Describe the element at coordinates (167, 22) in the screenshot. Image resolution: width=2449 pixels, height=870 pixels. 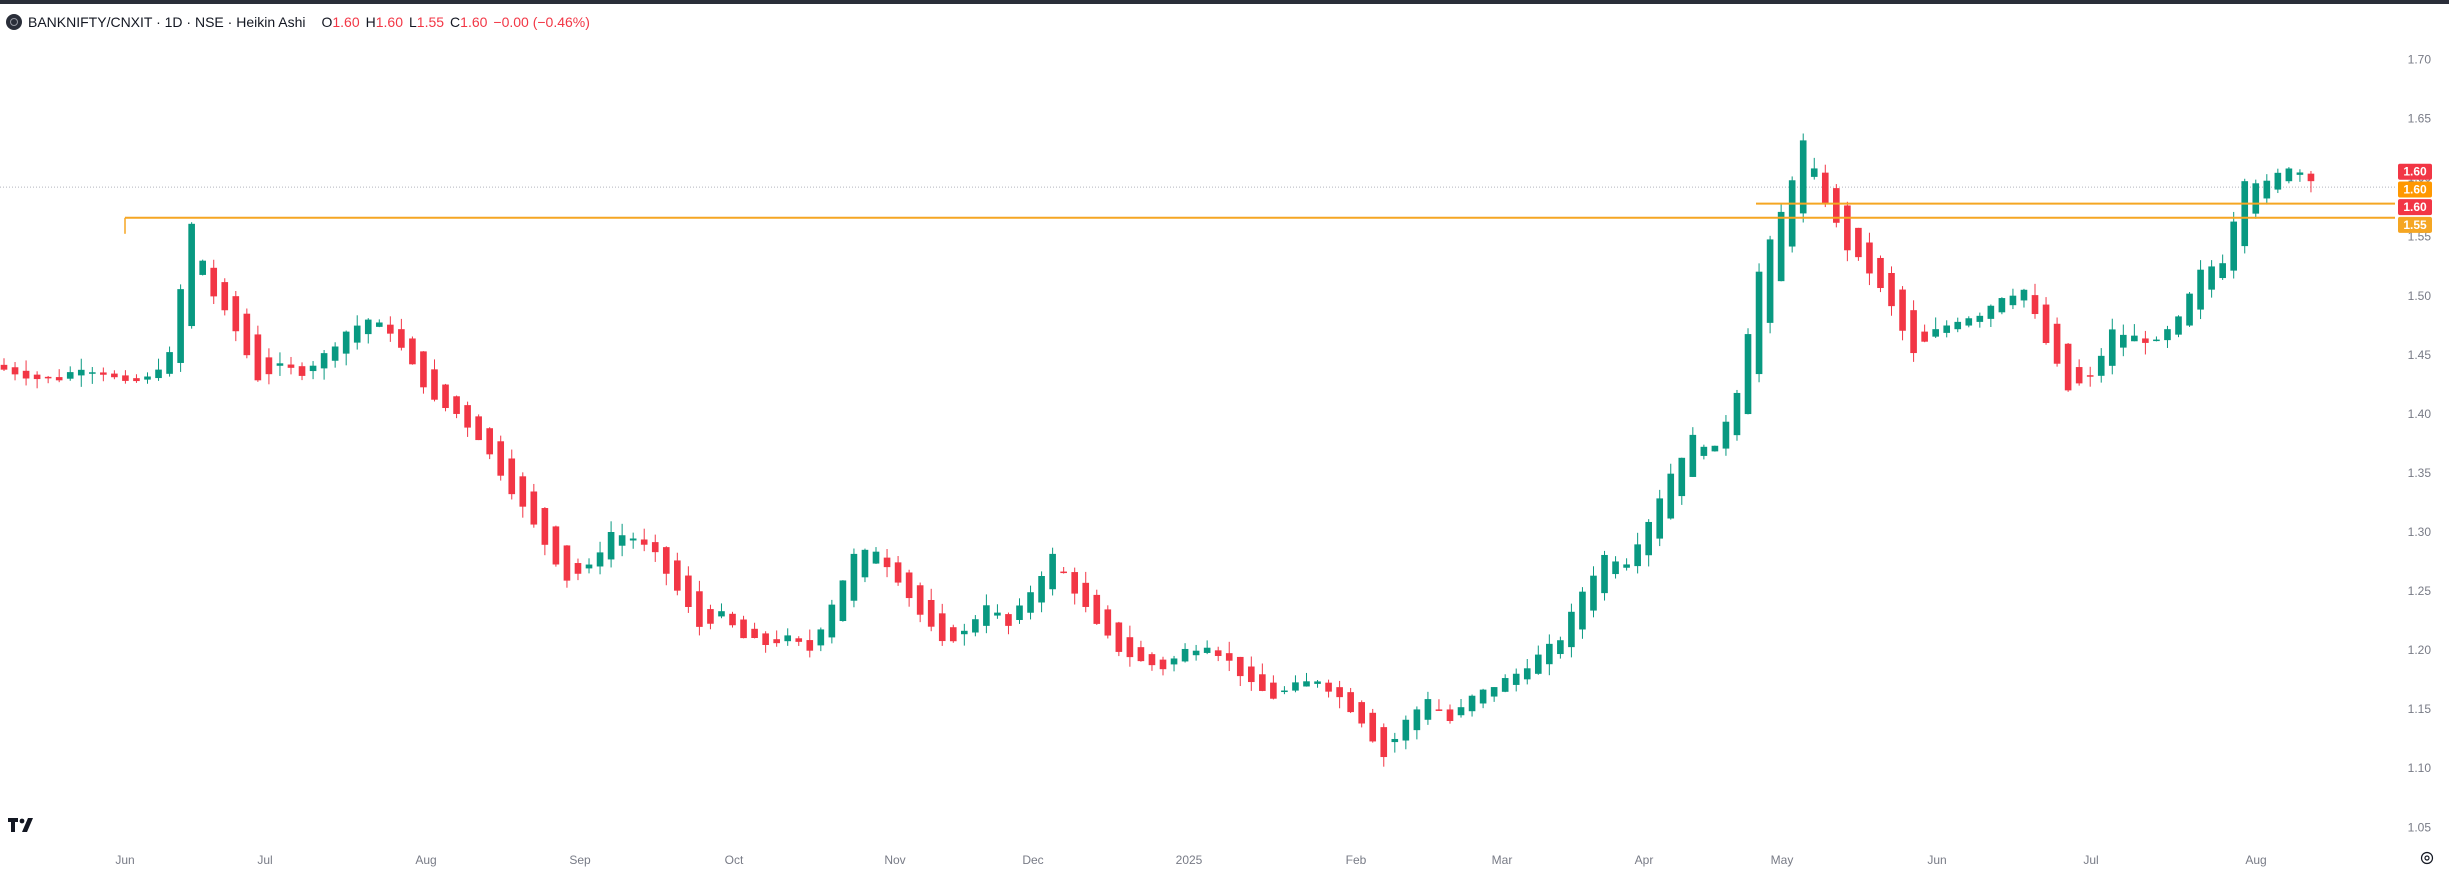
I see `symbol-title: BANKNIFTY/CNXIT · 1D · NSE · Heikin Ashi` at that location.